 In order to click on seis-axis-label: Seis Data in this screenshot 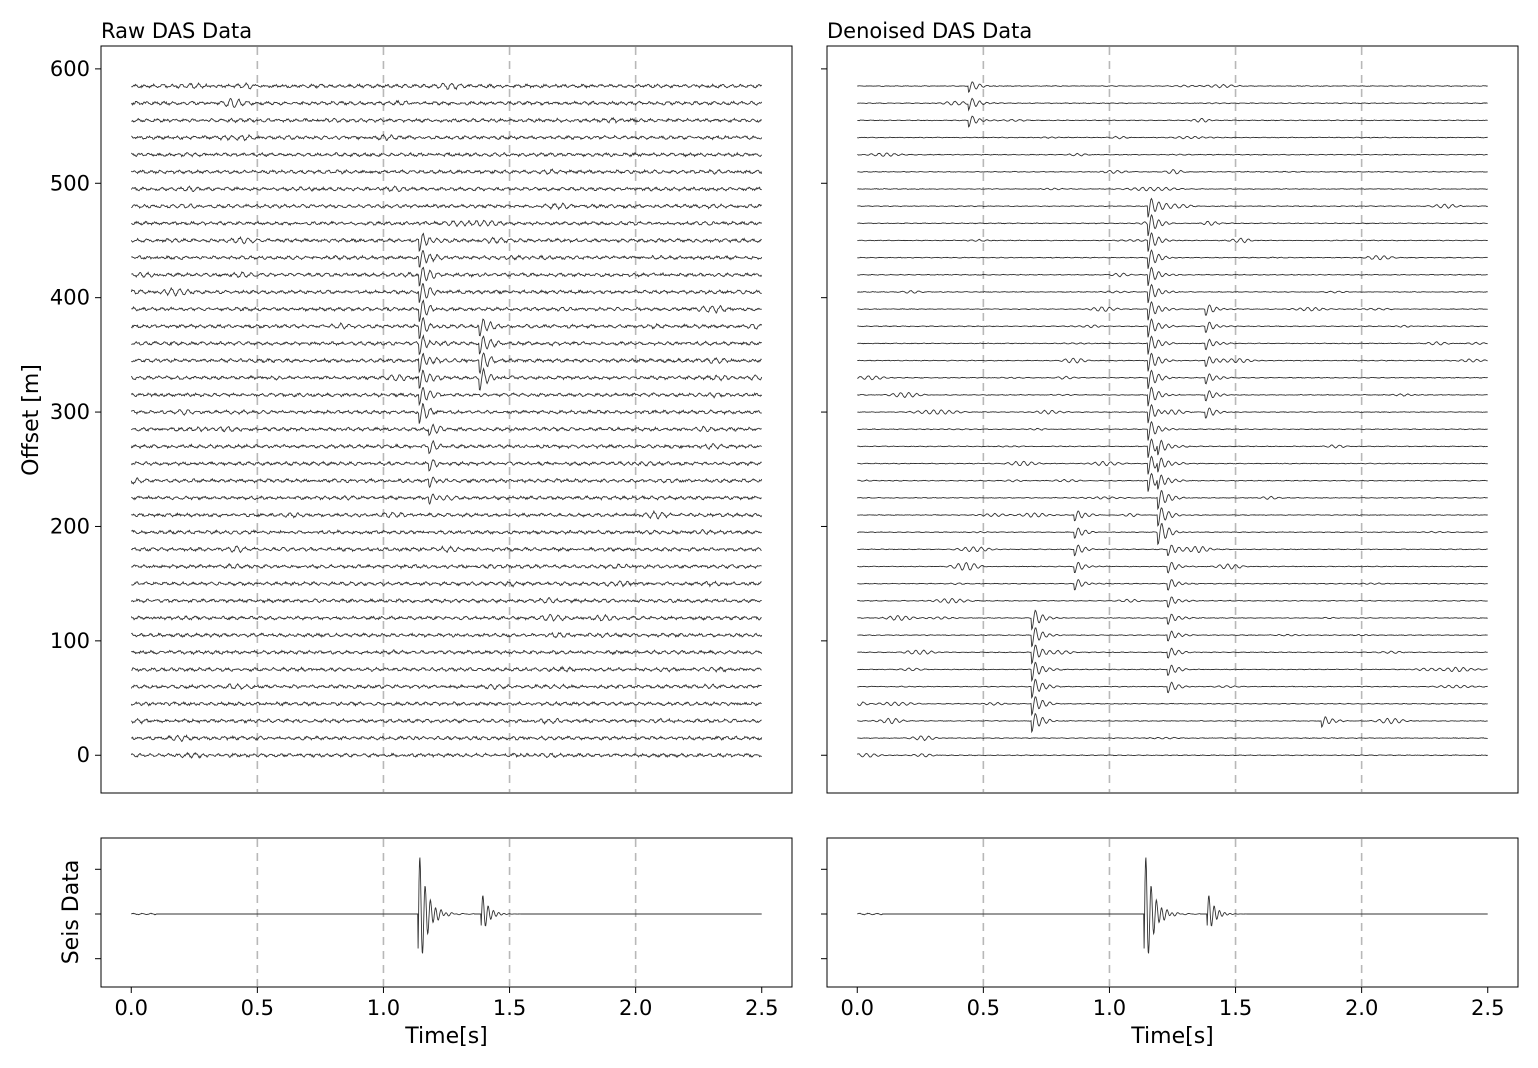, I will do `click(71, 912)`.